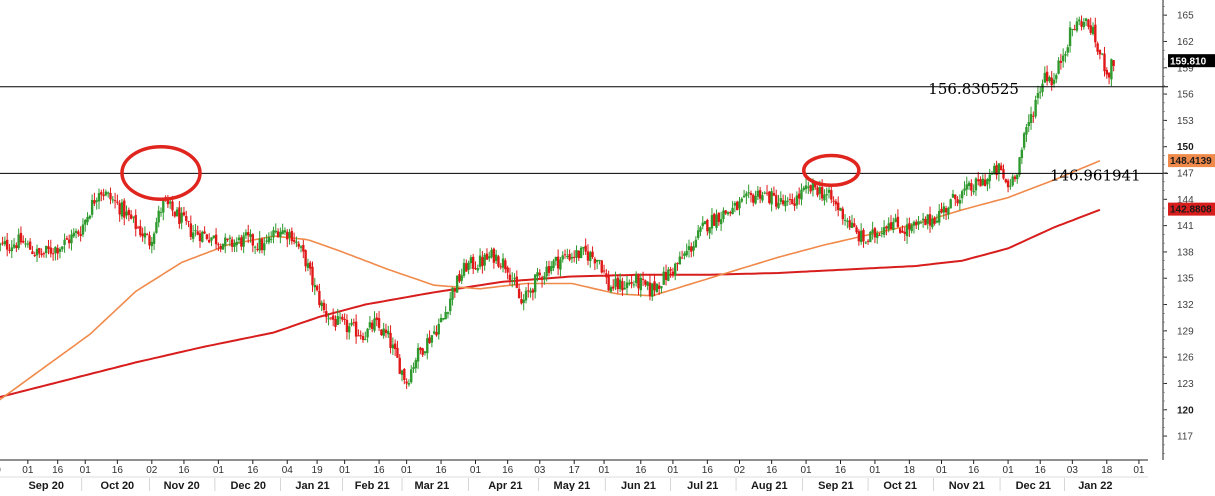  What do you see at coordinates (900, 485) in the screenshot?
I see `month-label: Oct 21` at bounding box center [900, 485].